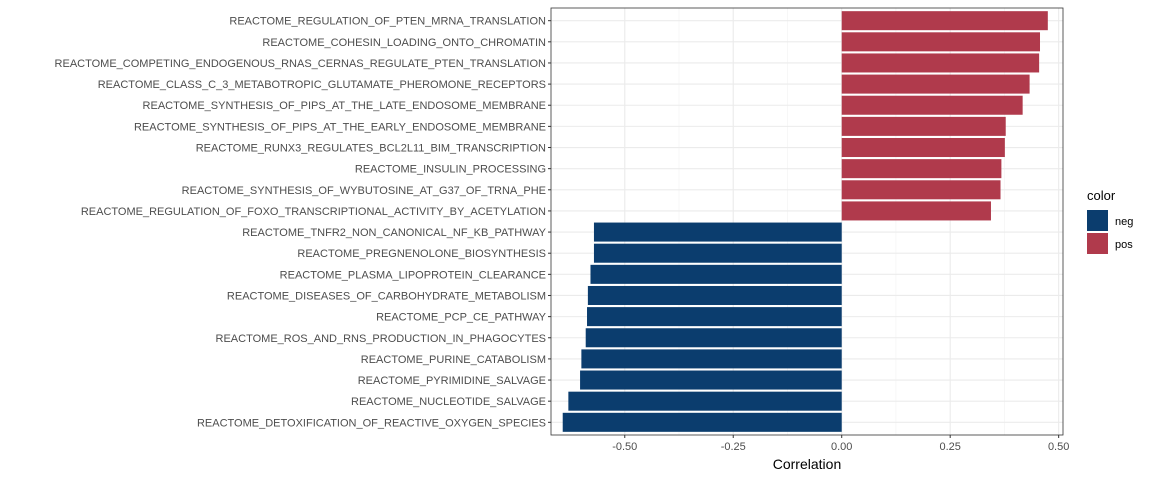 This screenshot has width=1152, height=480. Describe the element at coordinates (1124, 245) in the screenshot. I see `legend-label-pos: pos` at that location.